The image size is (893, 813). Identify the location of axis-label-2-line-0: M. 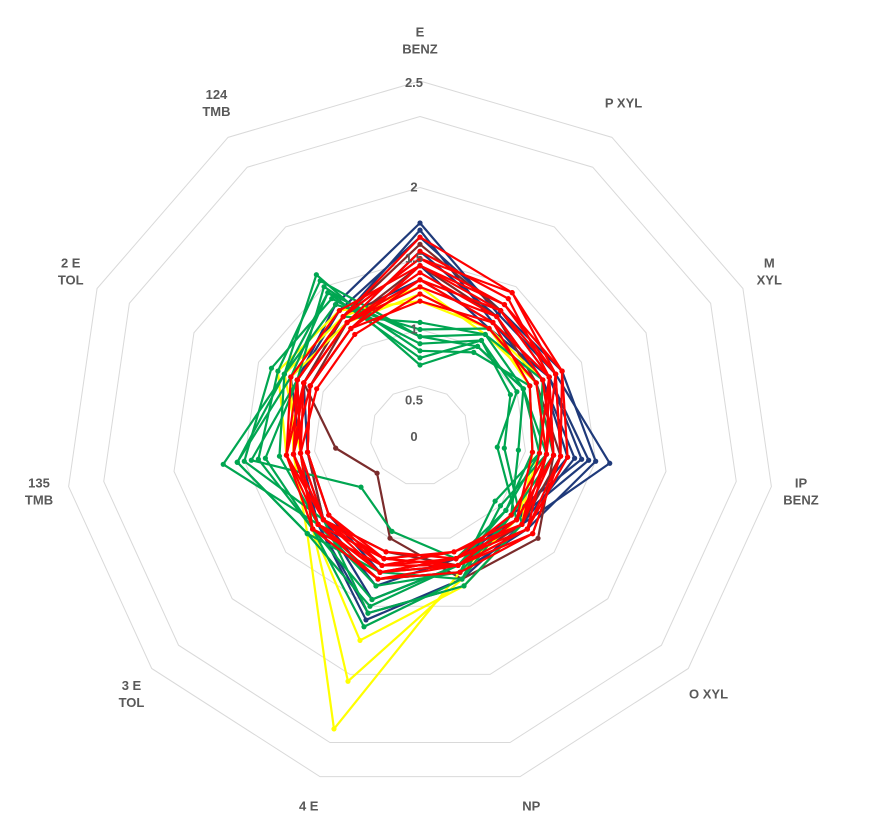
(769, 262).